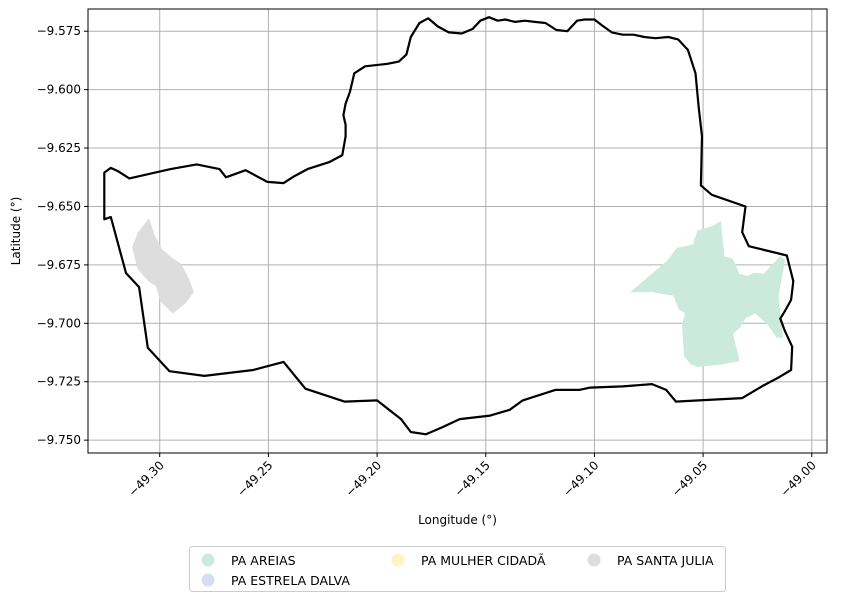 The image size is (844, 603). I want to click on y-tick-label: −9.700, so click(59, 323).